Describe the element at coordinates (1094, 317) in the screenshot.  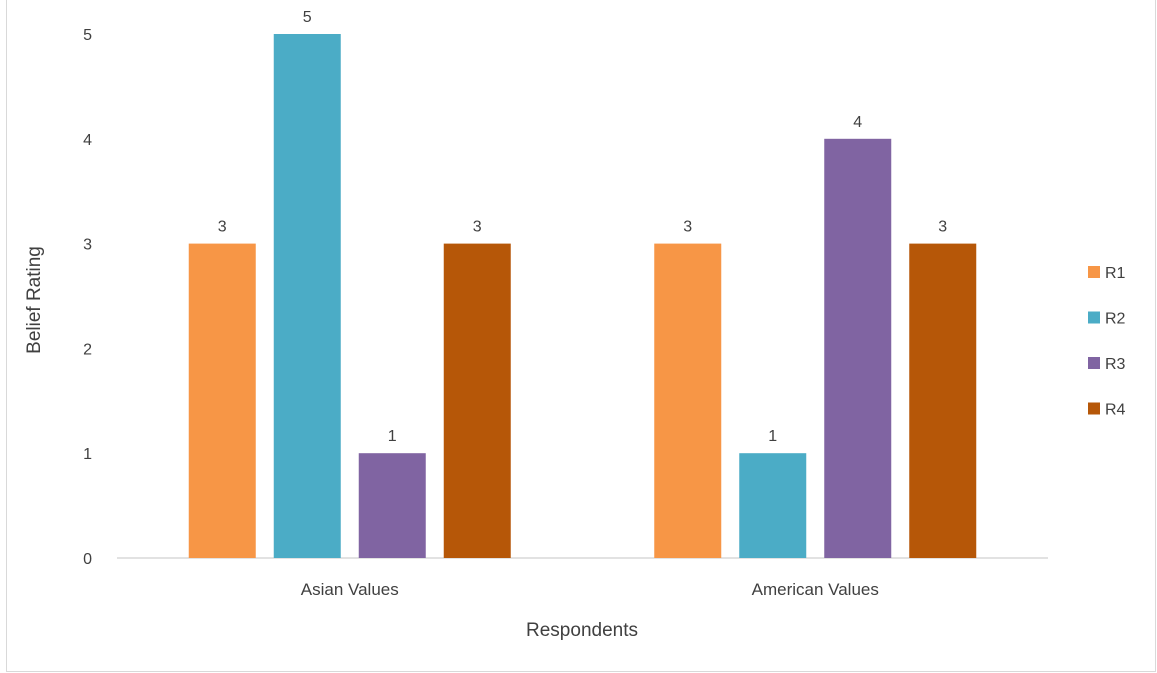
I see `legend-swatch-r2` at that location.